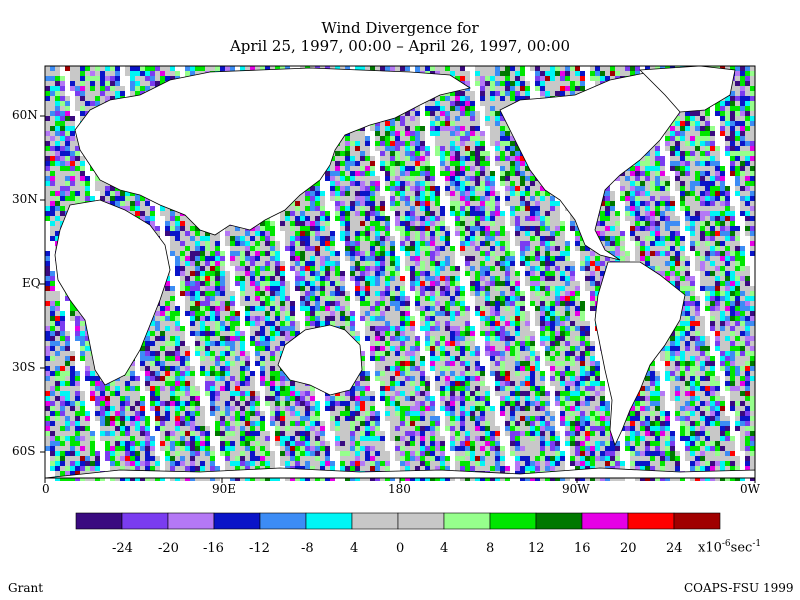 The image size is (800, 600). Describe the element at coordinates (582, 548) in the screenshot. I see `colorbar-label: 16` at that location.